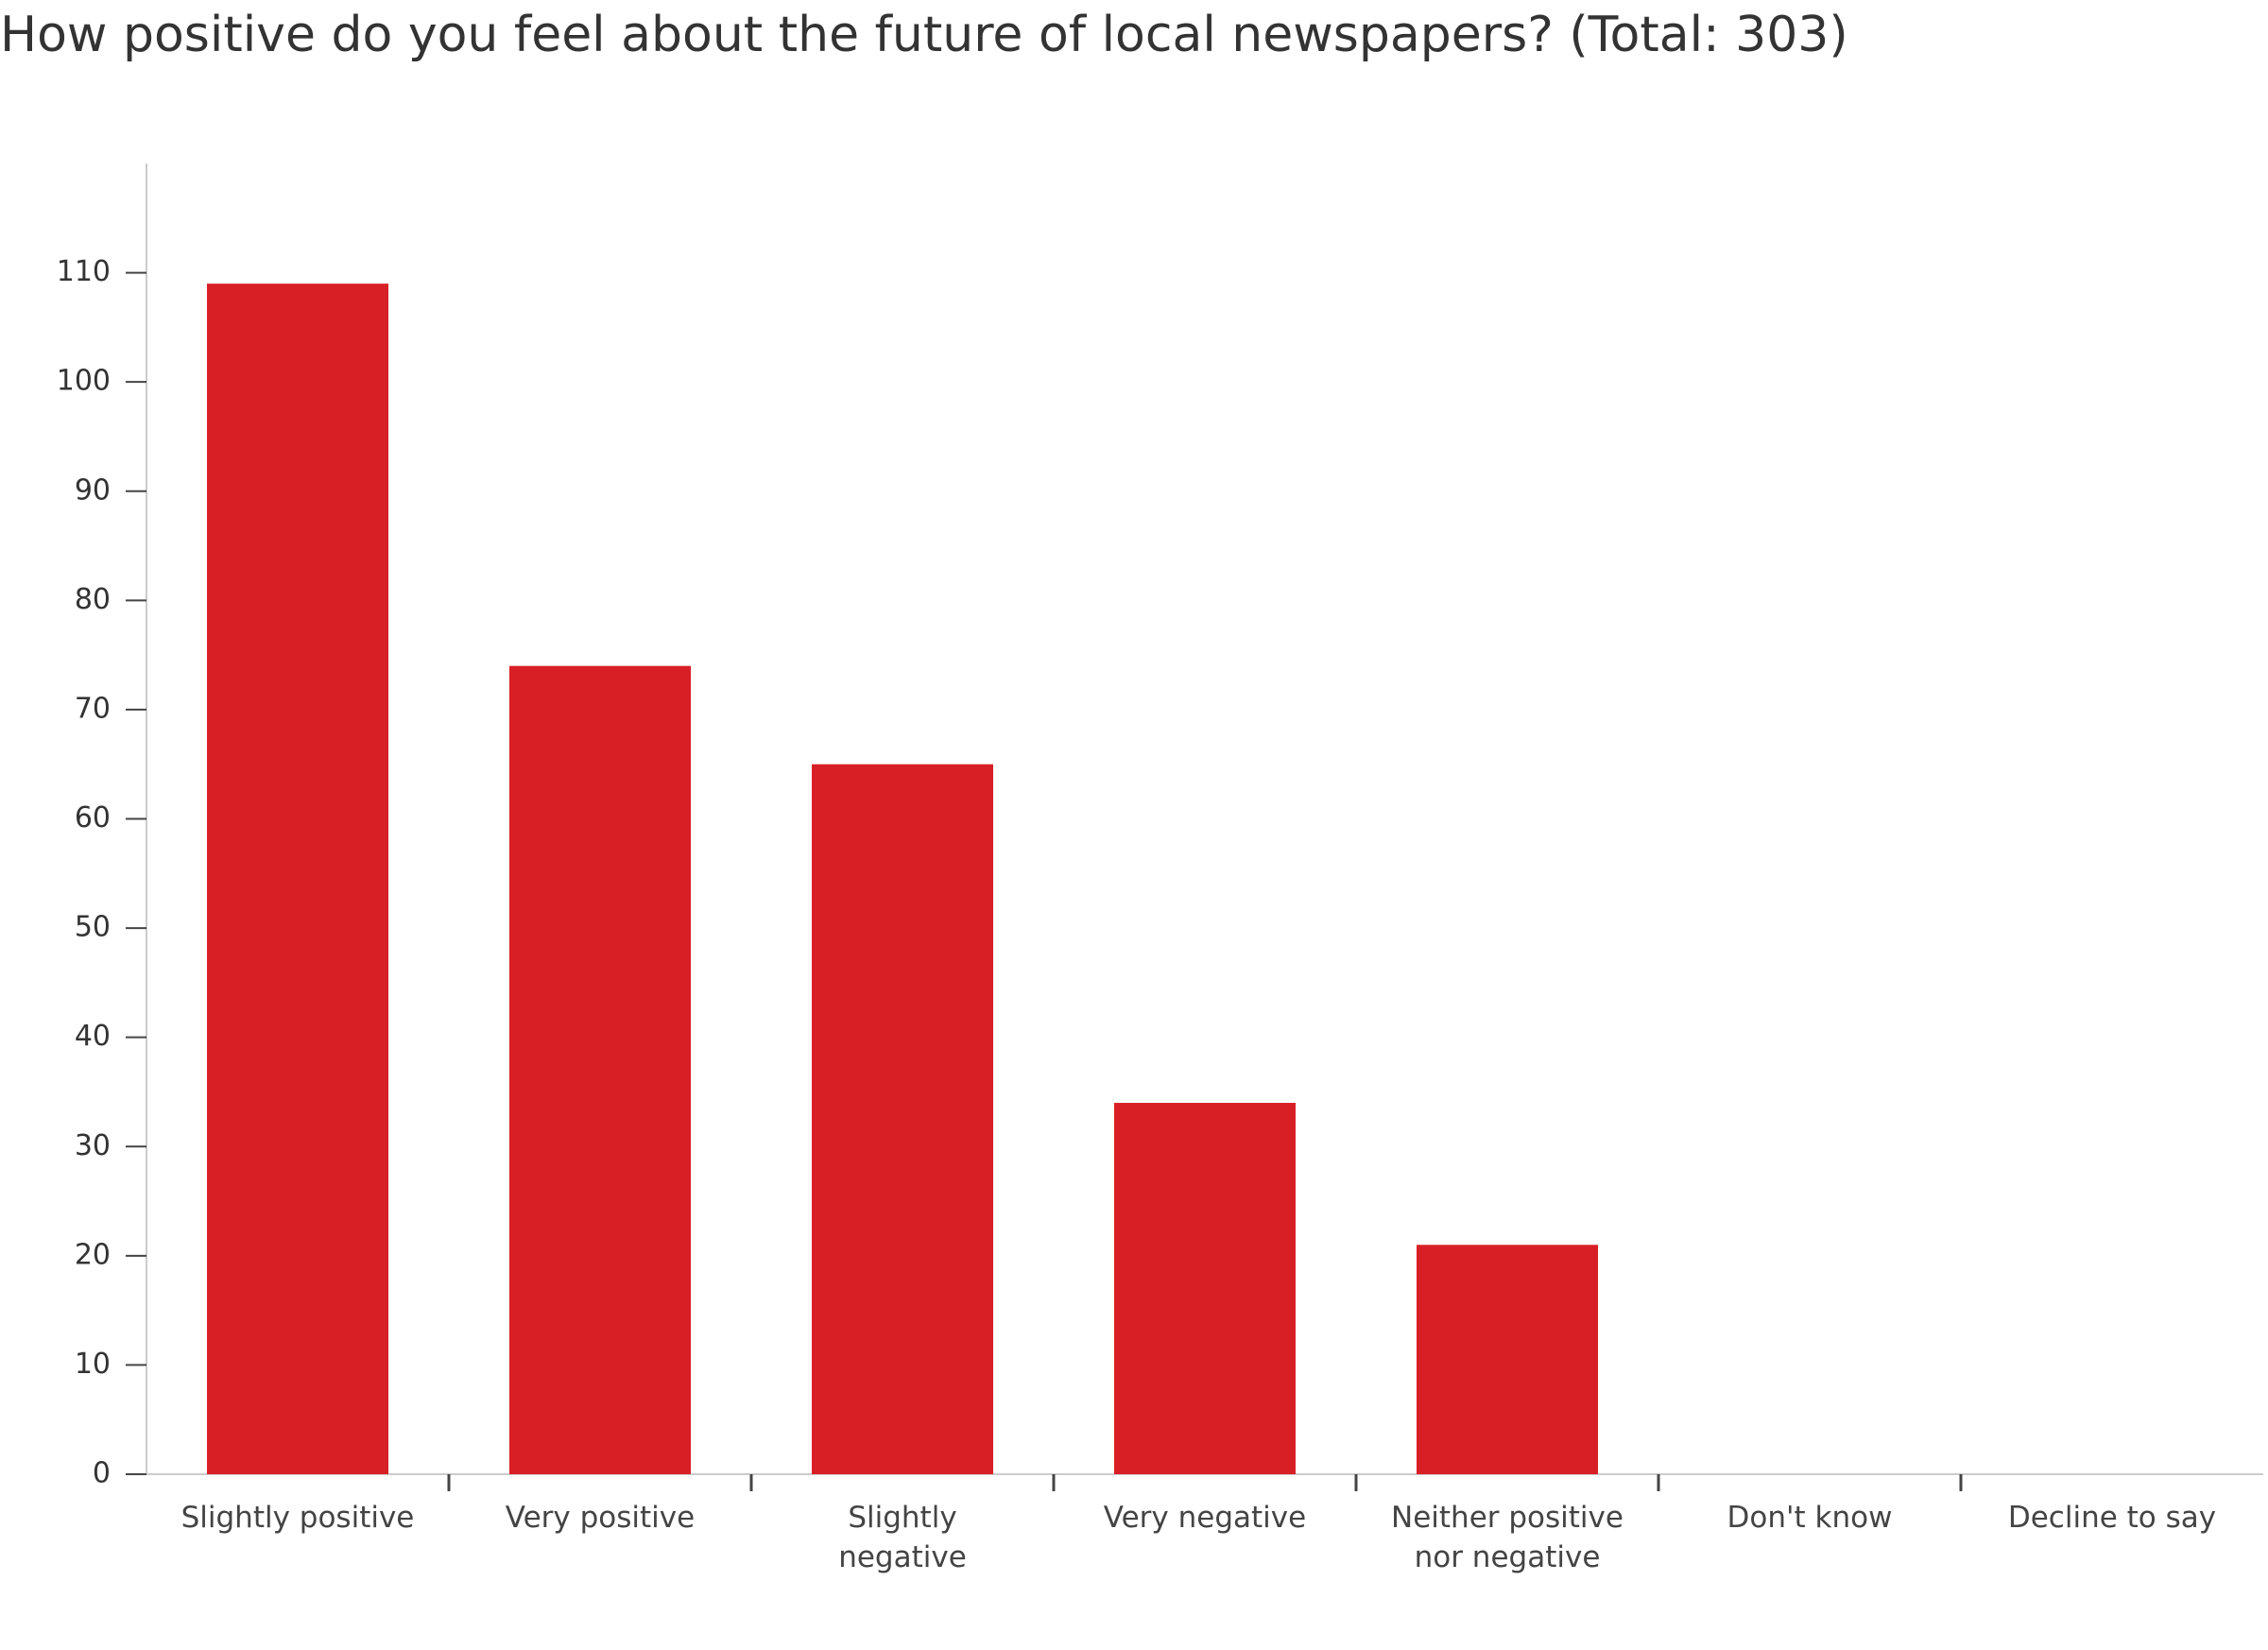 This screenshot has width=2268, height=1650. Describe the element at coordinates (84, 271) in the screenshot. I see `y-tick-label: 110` at that location.